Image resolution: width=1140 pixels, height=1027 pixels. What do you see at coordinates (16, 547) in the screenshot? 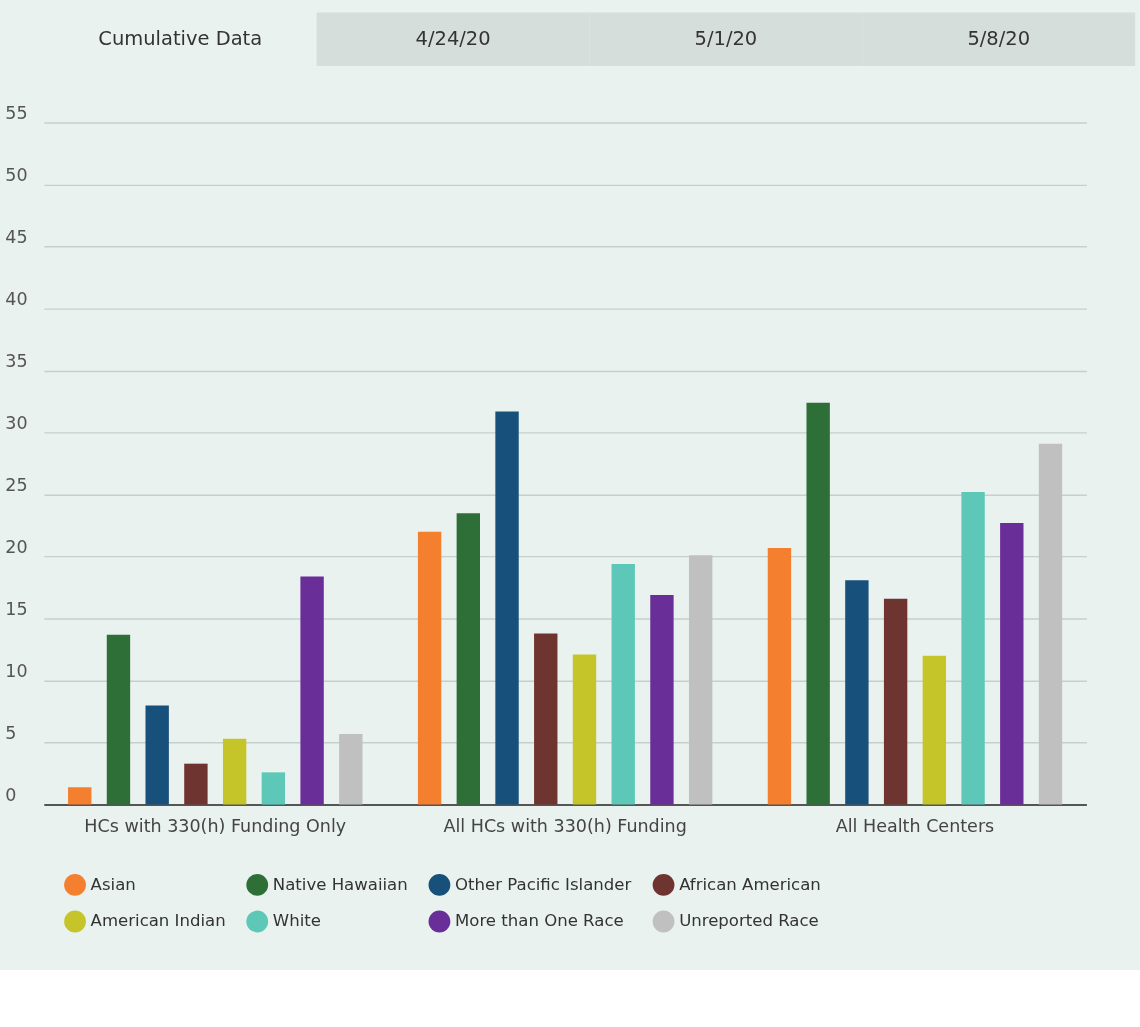
I see `y-tick-label: 20` at bounding box center [16, 547].